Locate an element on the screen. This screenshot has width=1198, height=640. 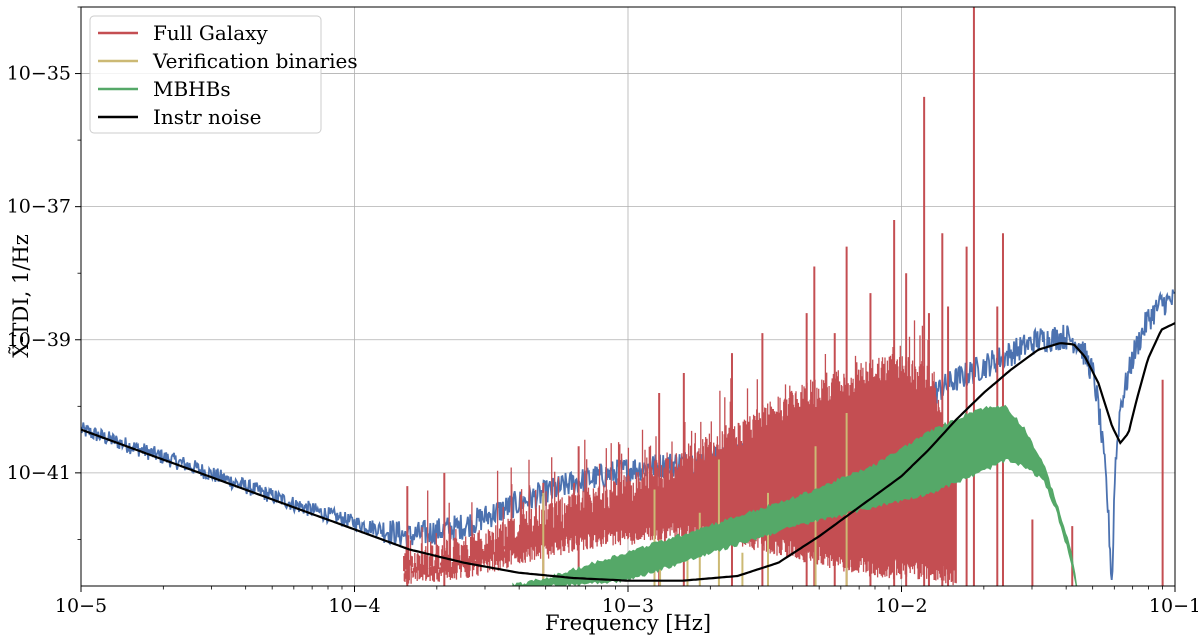
legend-label-full-galaxy: Full Galaxy is located at coordinates (210, 33).